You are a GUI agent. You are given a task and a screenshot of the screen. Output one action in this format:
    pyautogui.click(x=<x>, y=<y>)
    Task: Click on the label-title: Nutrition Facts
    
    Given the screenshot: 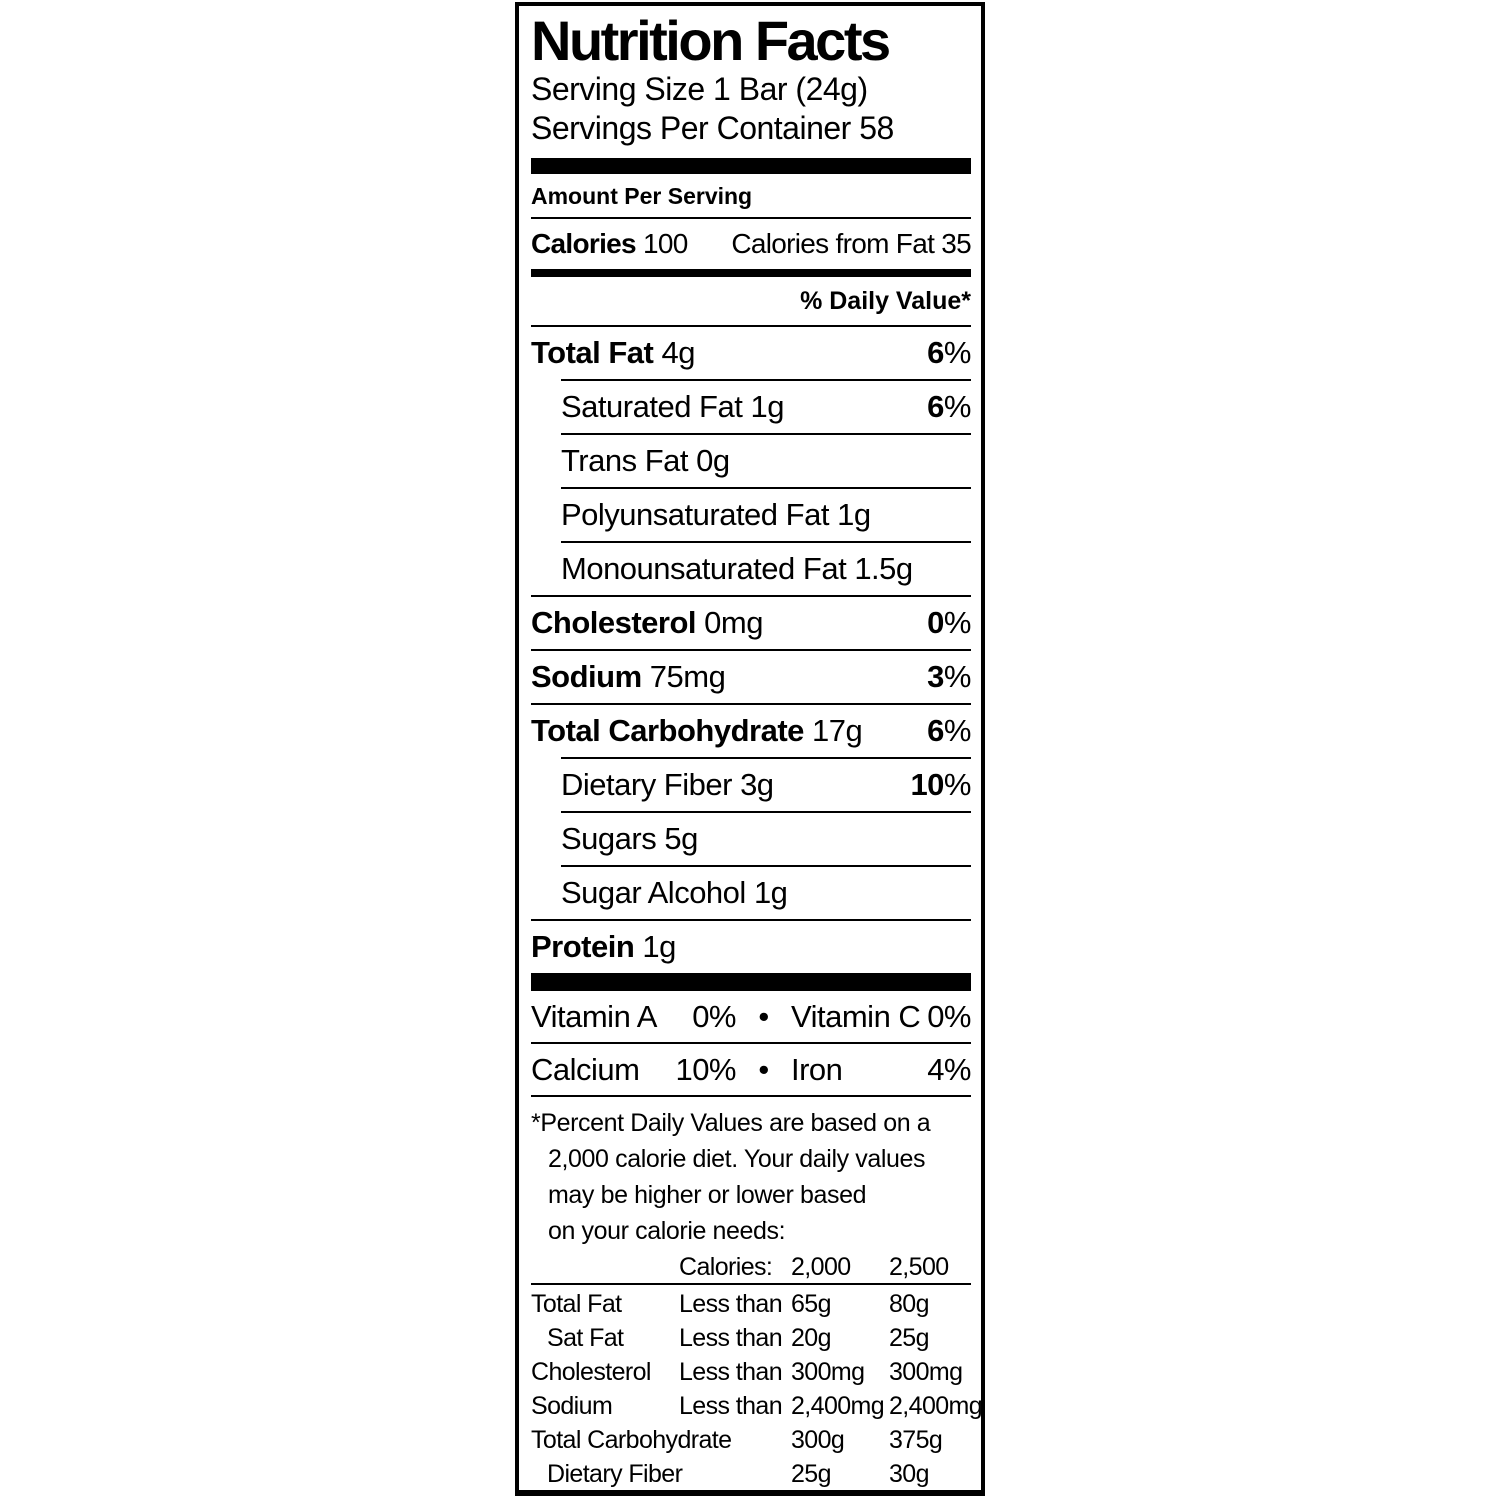 What is the action you would take?
    pyautogui.click(x=711, y=40)
    